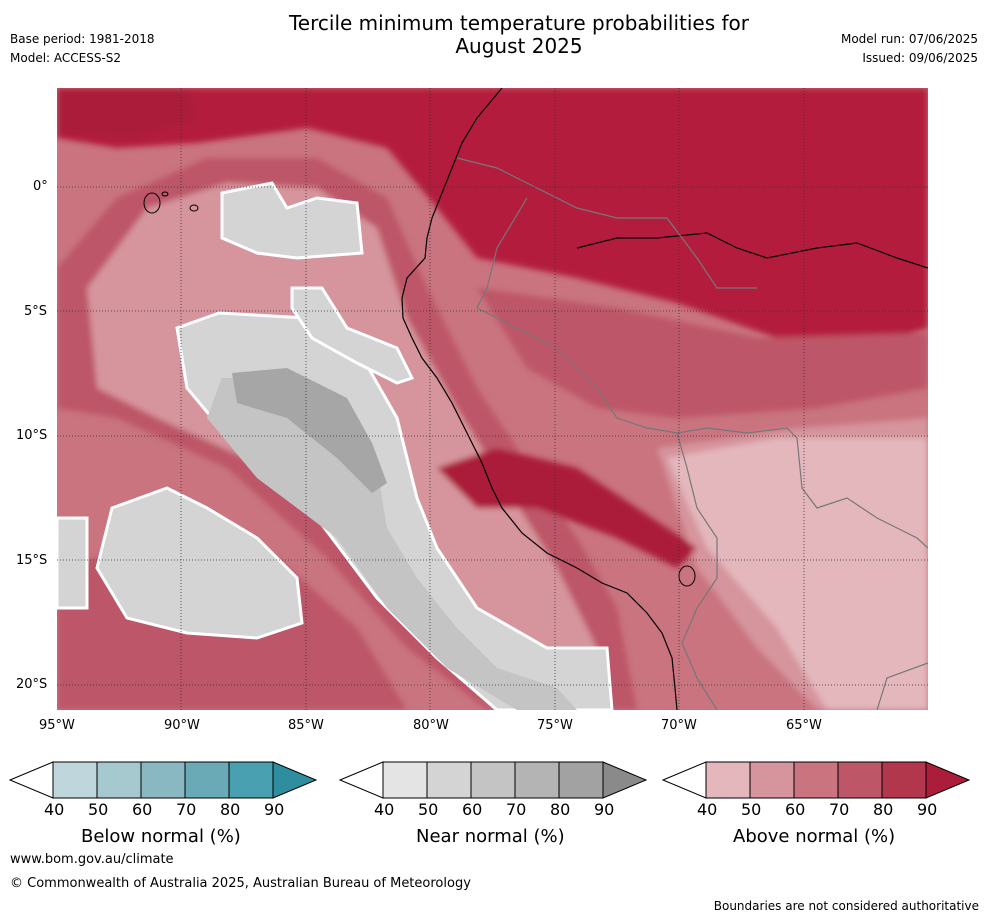 The height and width of the screenshot is (919, 988). Describe the element at coordinates (182, 725) in the screenshot. I see `lon-label: 90°W` at that location.